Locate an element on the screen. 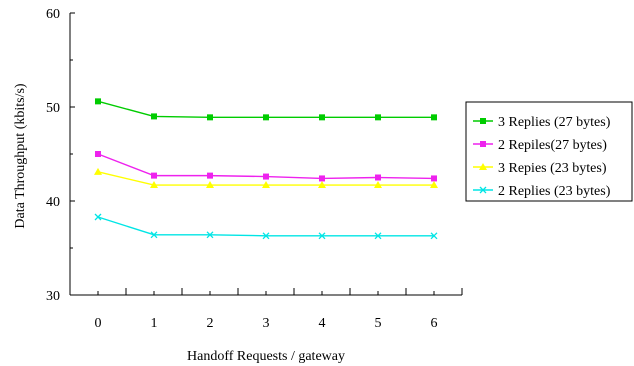 The width and height of the screenshot is (634, 366). y-tick-label: 30 is located at coordinates (53, 296).